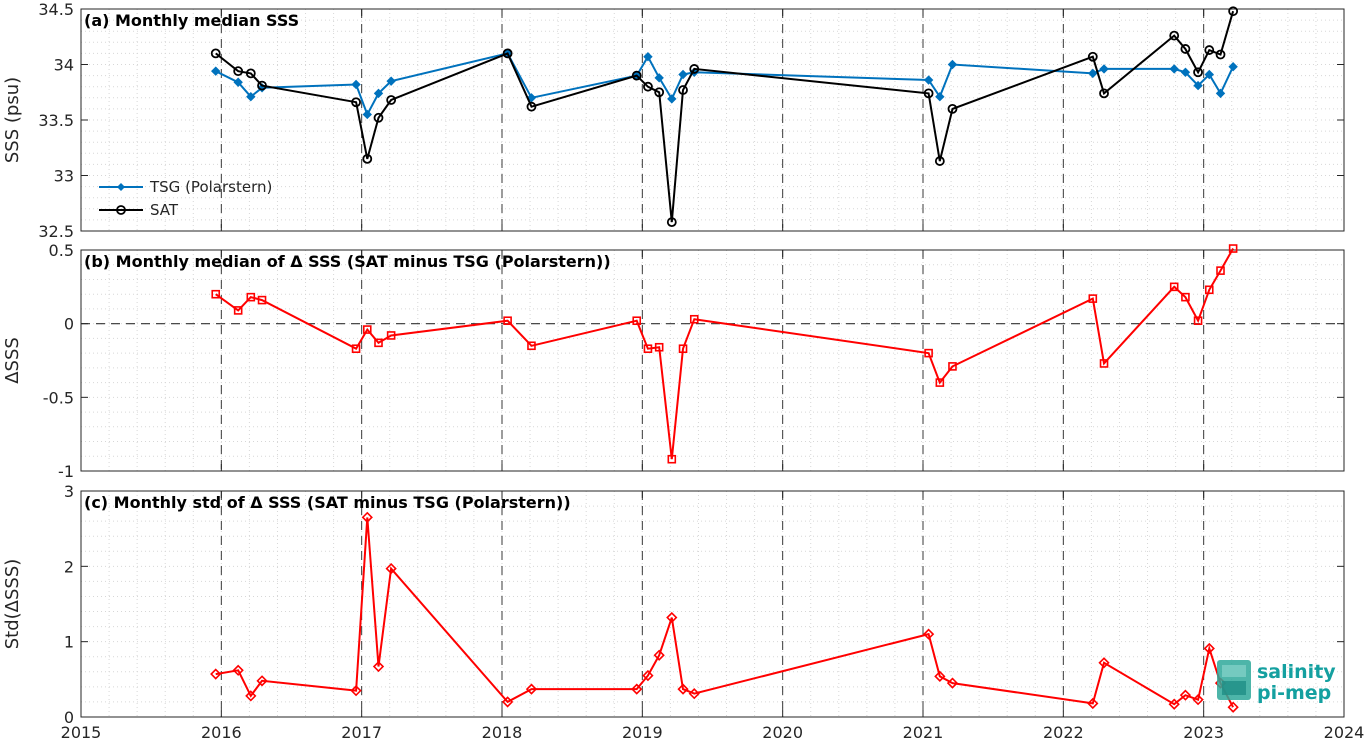 The image size is (1368, 745). What do you see at coordinates (69, 324) in the screenshot?
I see `y-tick-label-2: 0` at bounding box center [69, 324].